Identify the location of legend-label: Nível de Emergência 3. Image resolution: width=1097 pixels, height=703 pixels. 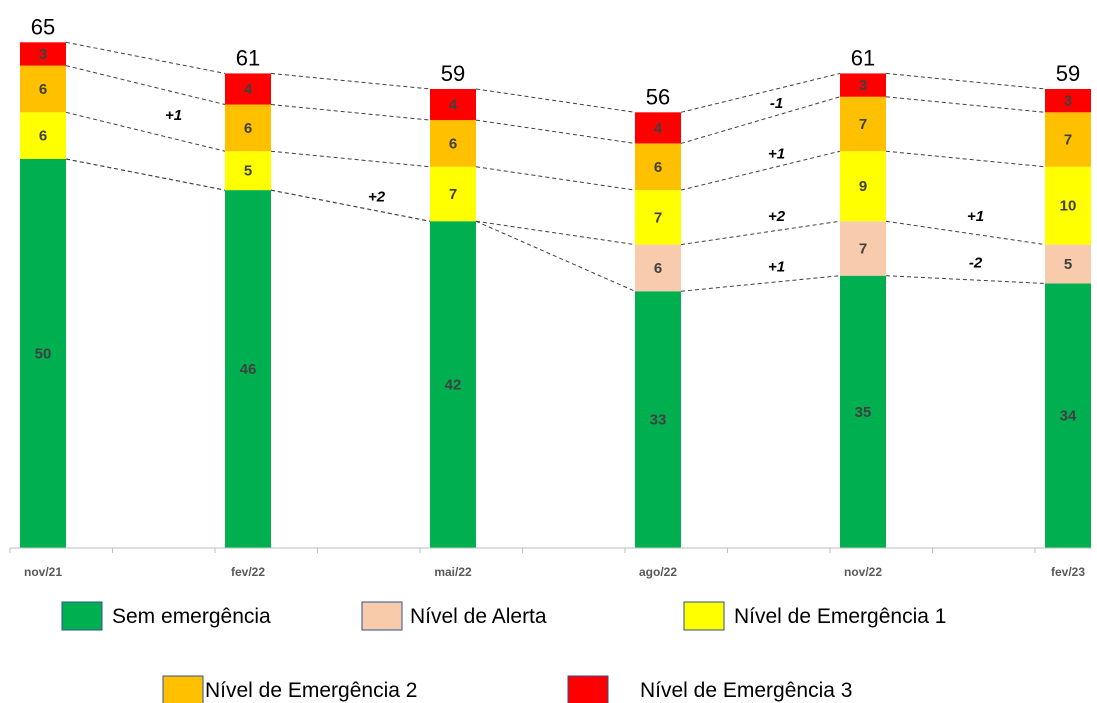
(746, 690).